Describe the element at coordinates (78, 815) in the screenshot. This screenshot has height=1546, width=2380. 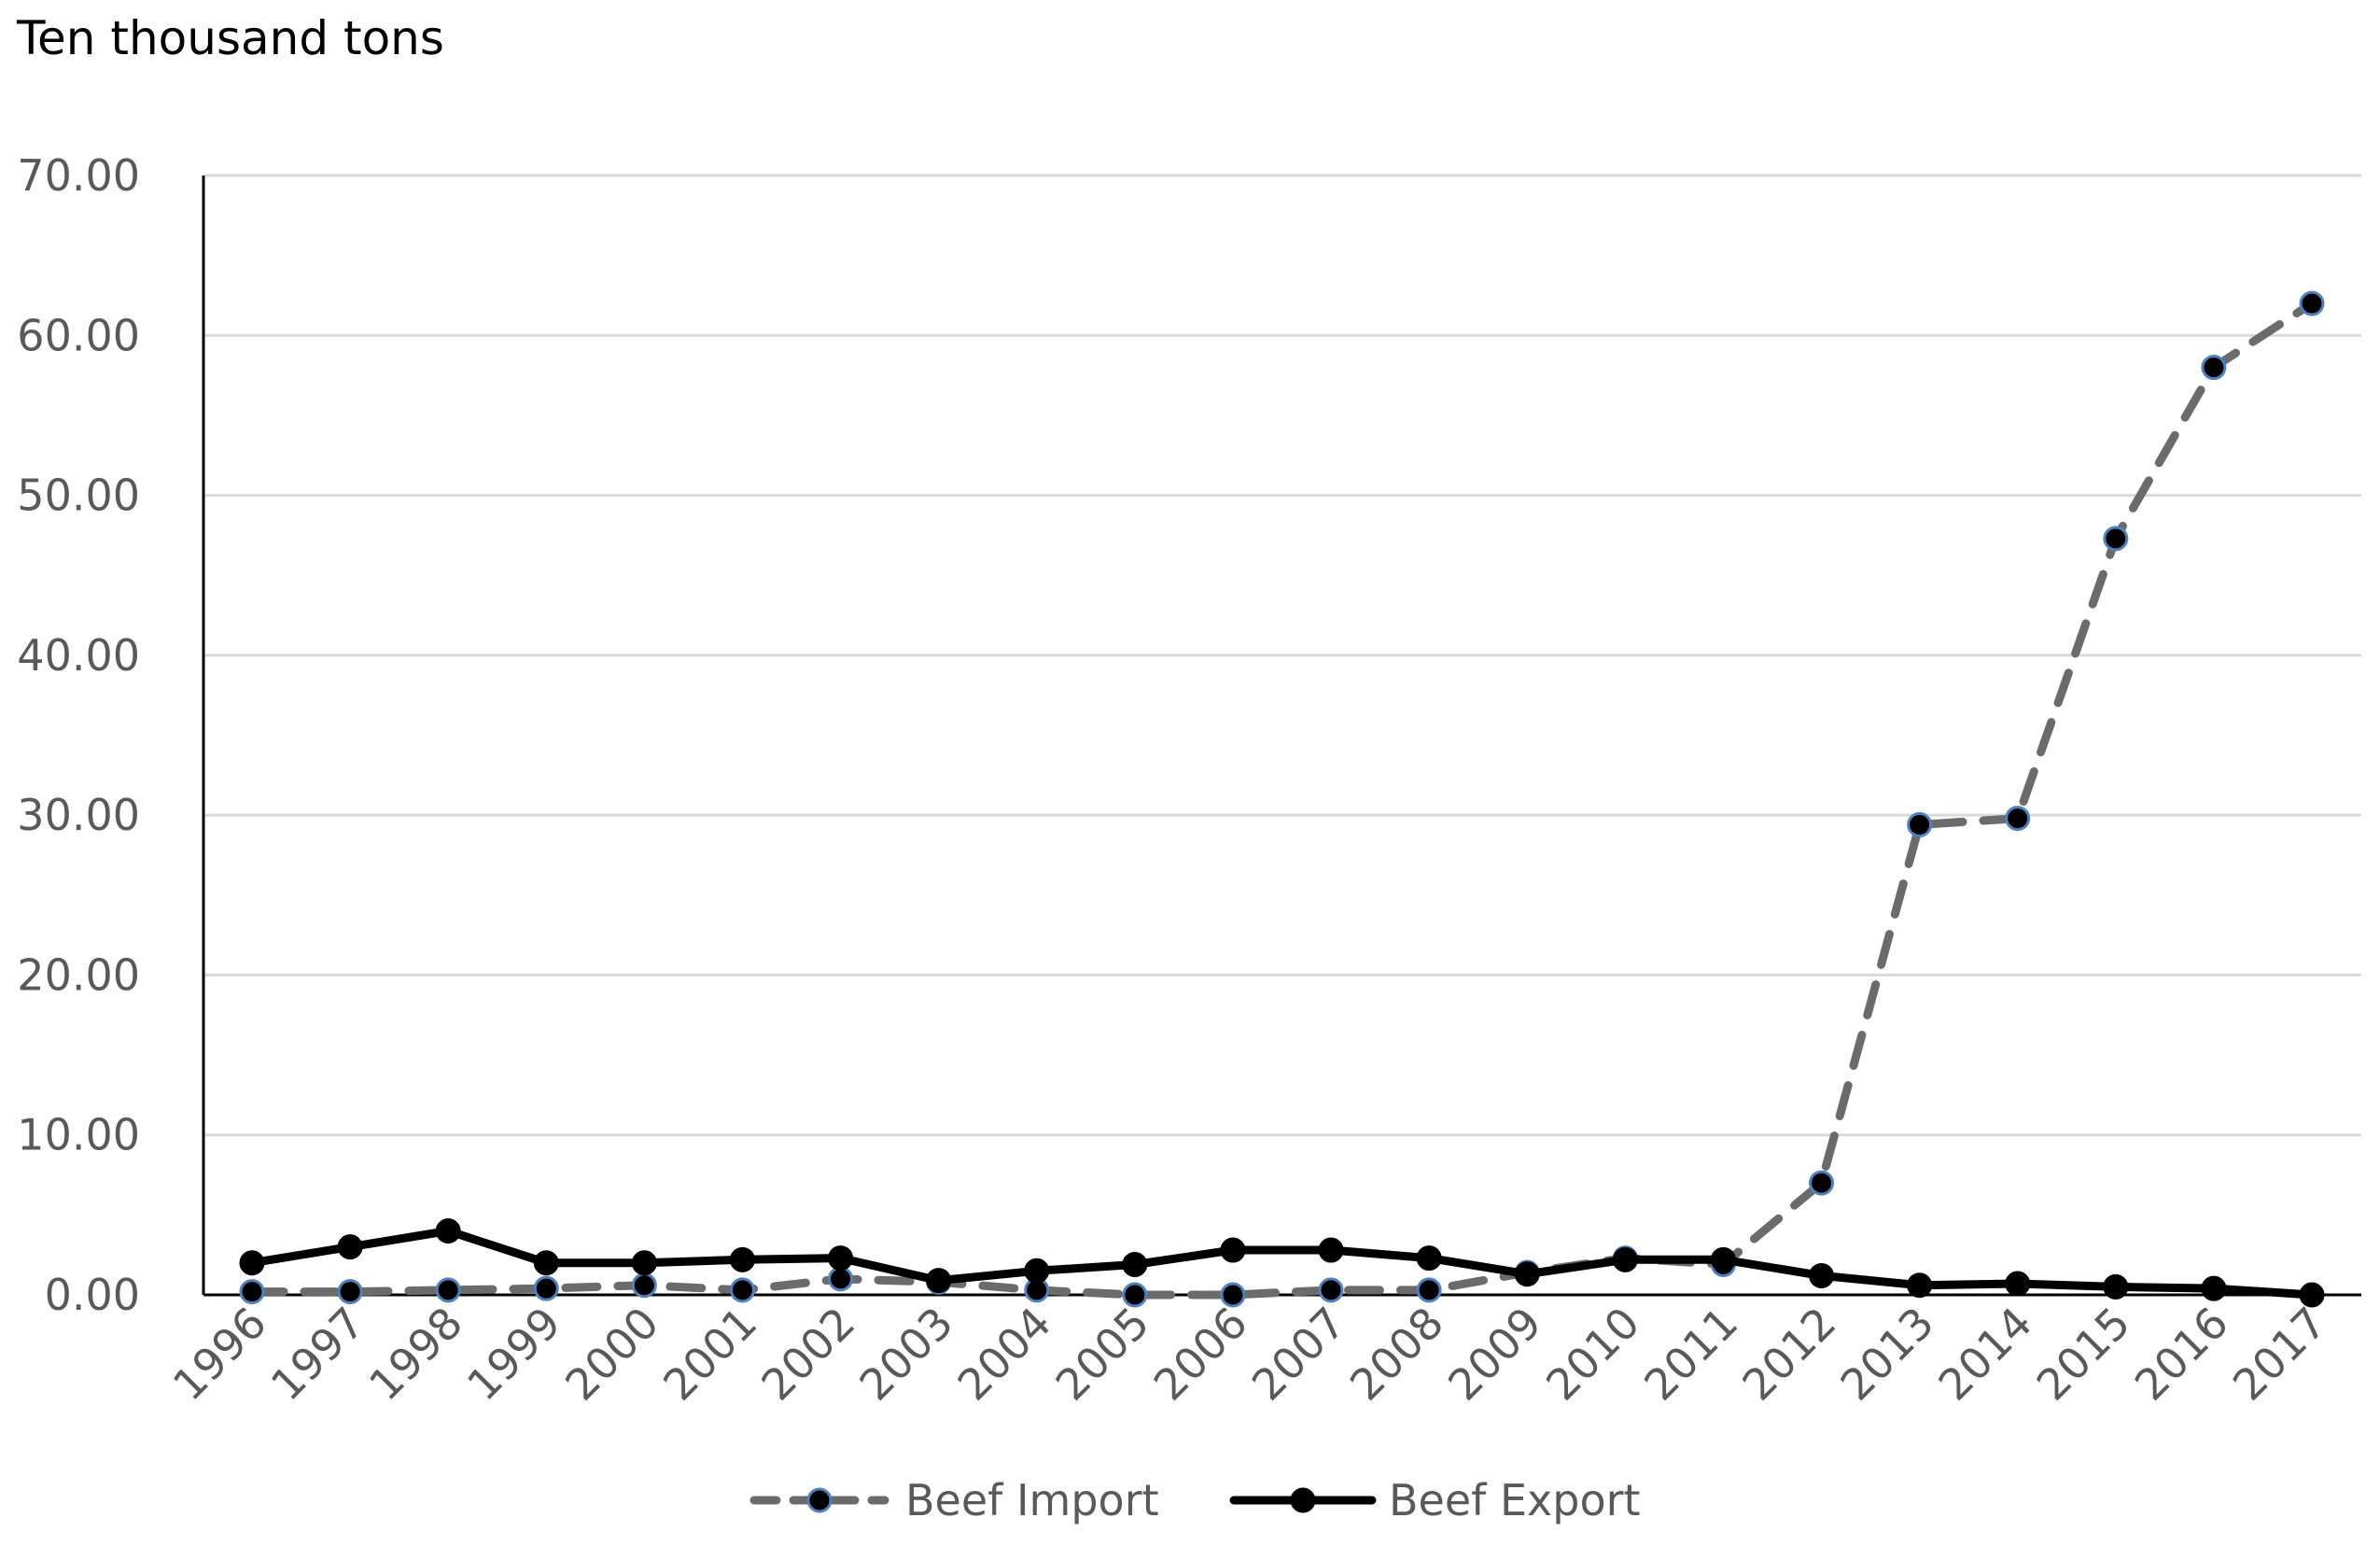
I see `y-tick-label: 30.00` at that location.